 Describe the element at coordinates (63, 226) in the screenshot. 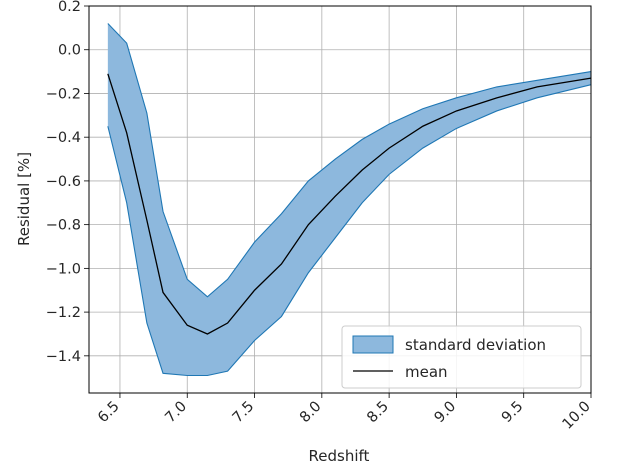

I see `y-tick-label: −0.8` at that location.